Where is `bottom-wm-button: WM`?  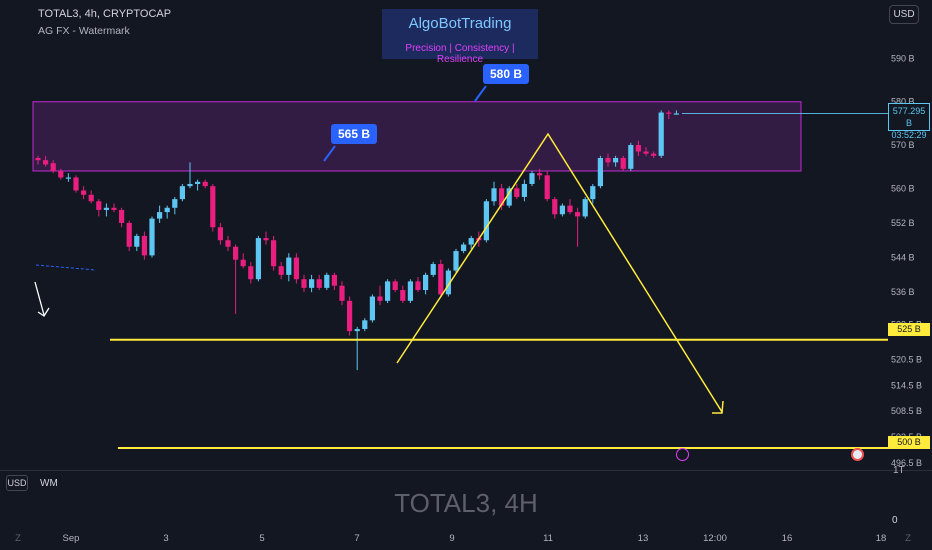 bottom-wm-button: WM is located at coordinates (49, 483).